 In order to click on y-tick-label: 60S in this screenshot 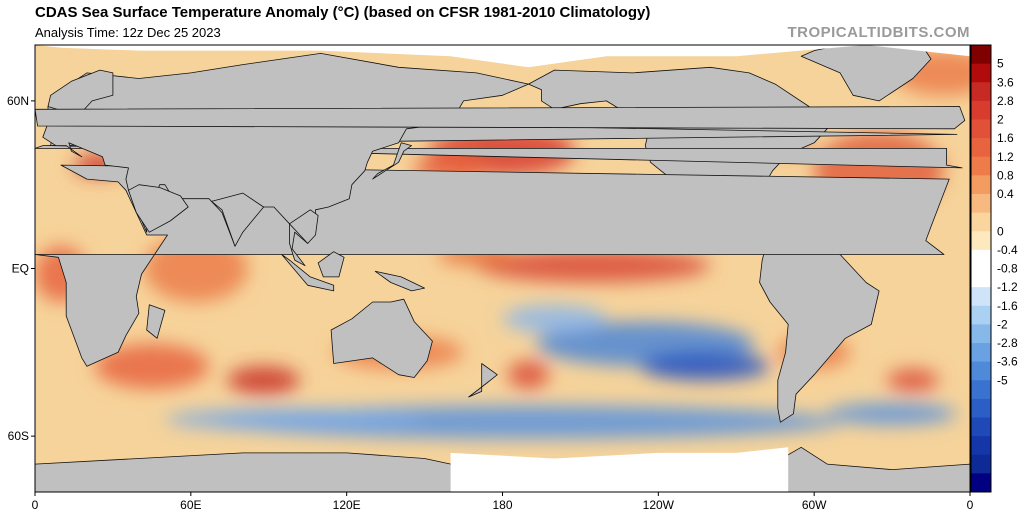, I will do `click(18, 436)`.